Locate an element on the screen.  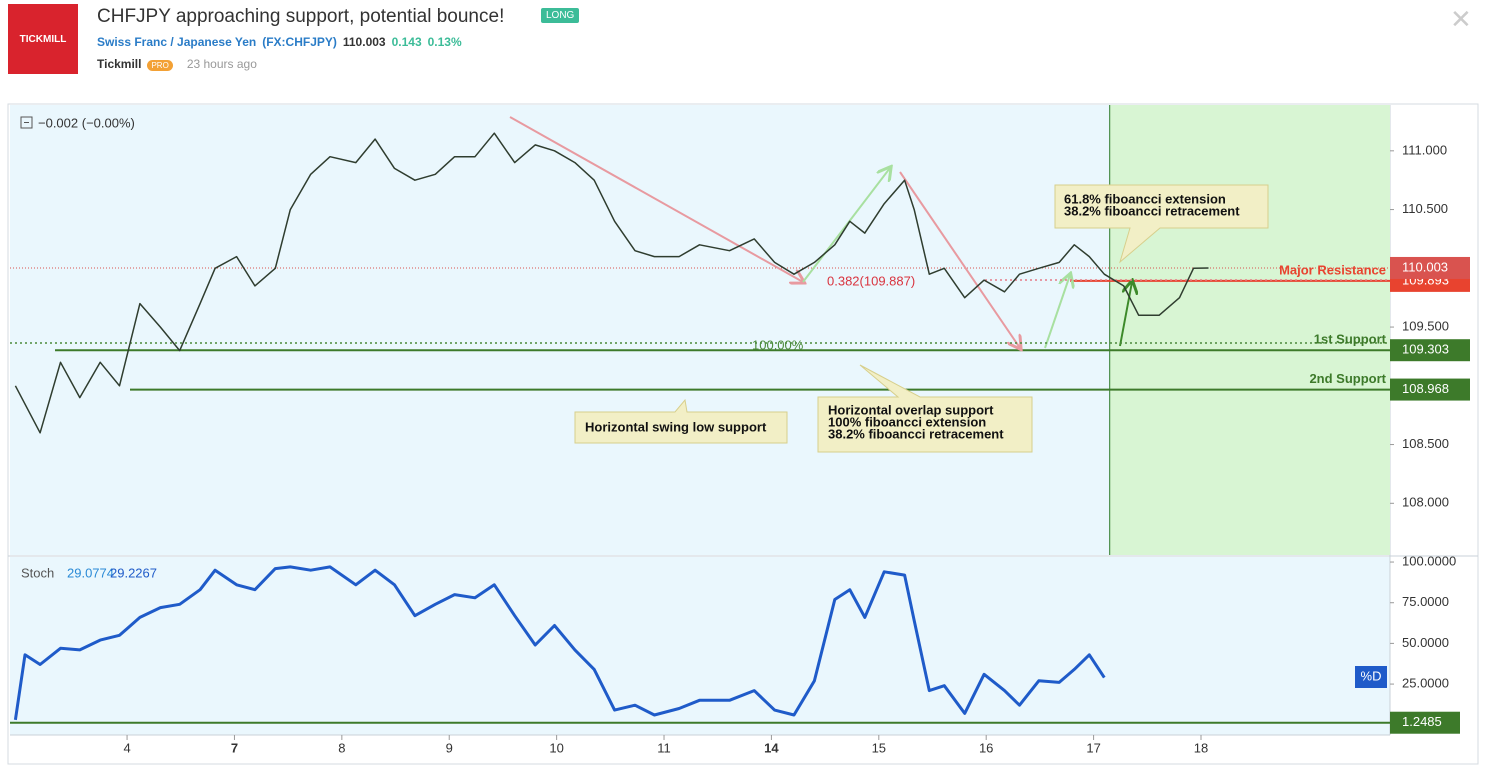
x-tick-label: 17 is located at coordinates (1093, 747).